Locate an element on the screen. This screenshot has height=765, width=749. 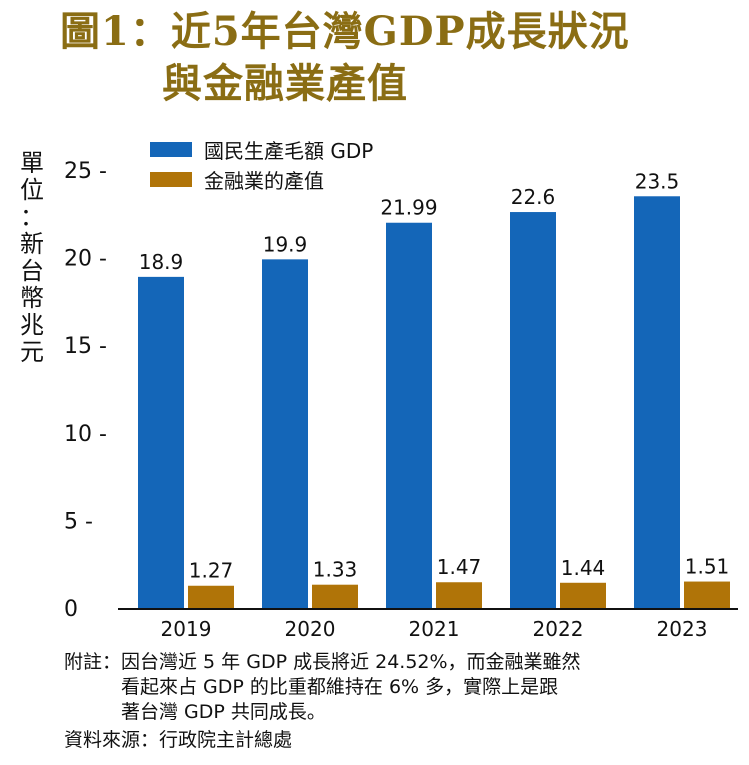
data-label-finance: 1.51 is located at coordinates (707, 567).